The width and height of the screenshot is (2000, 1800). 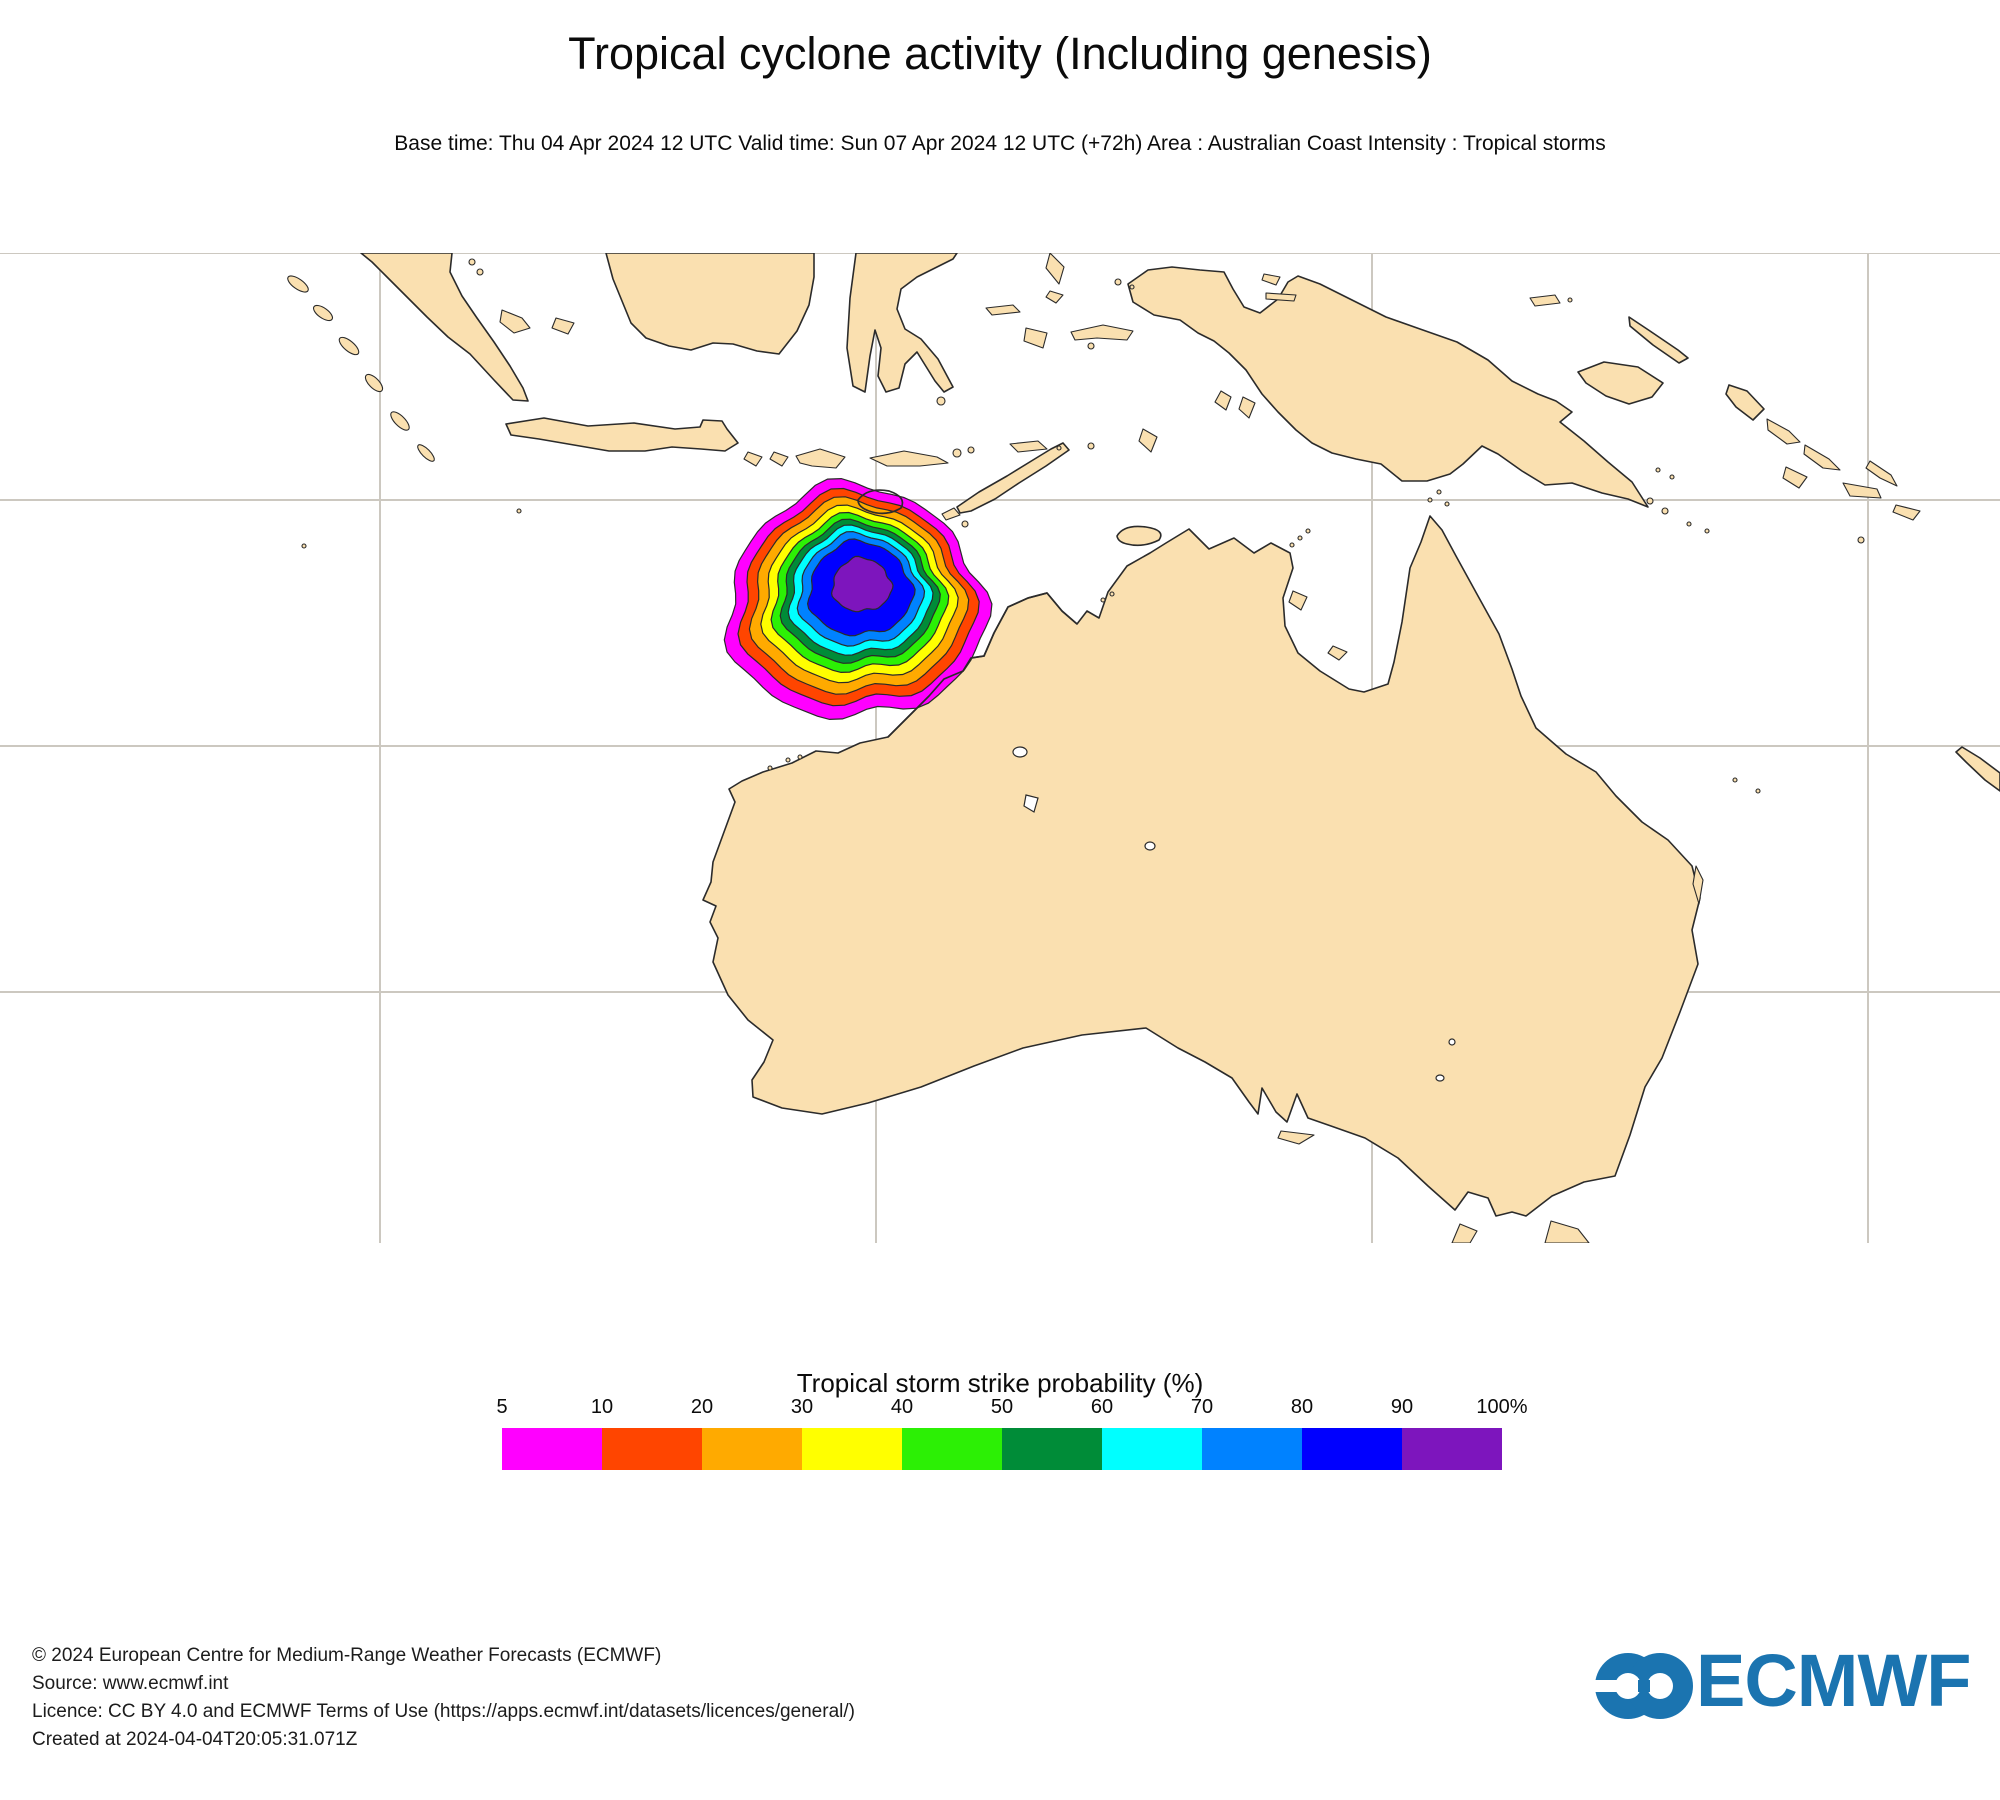 I want to click on ecmwf-logo-icon, so click(x=1640, y=1686).